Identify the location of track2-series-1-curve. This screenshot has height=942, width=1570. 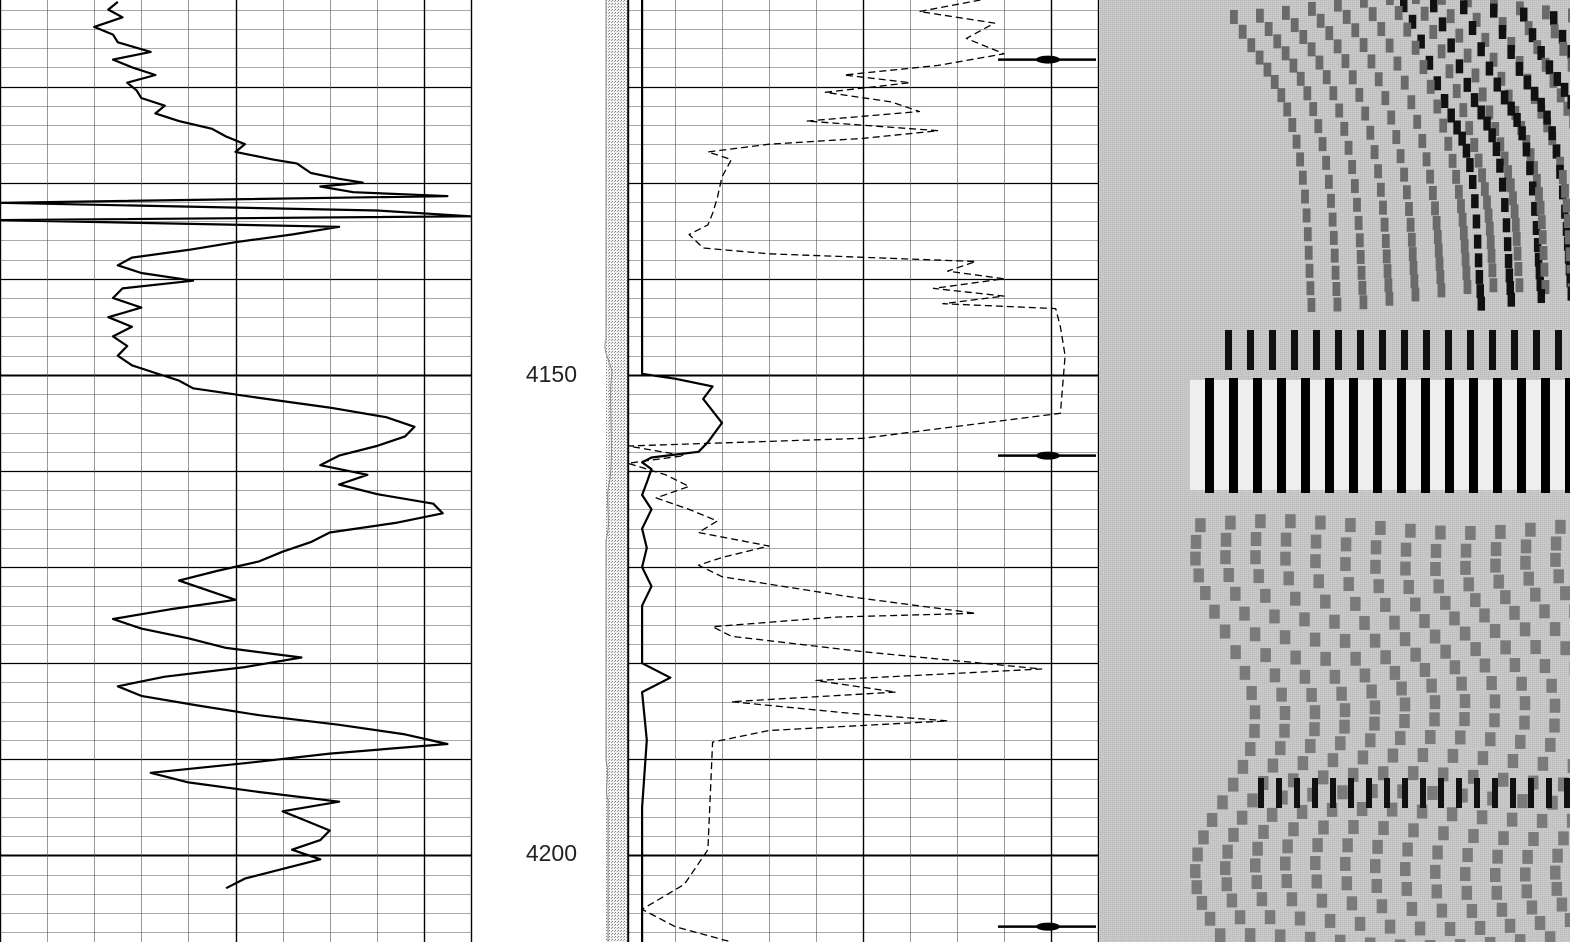
(682, 471).